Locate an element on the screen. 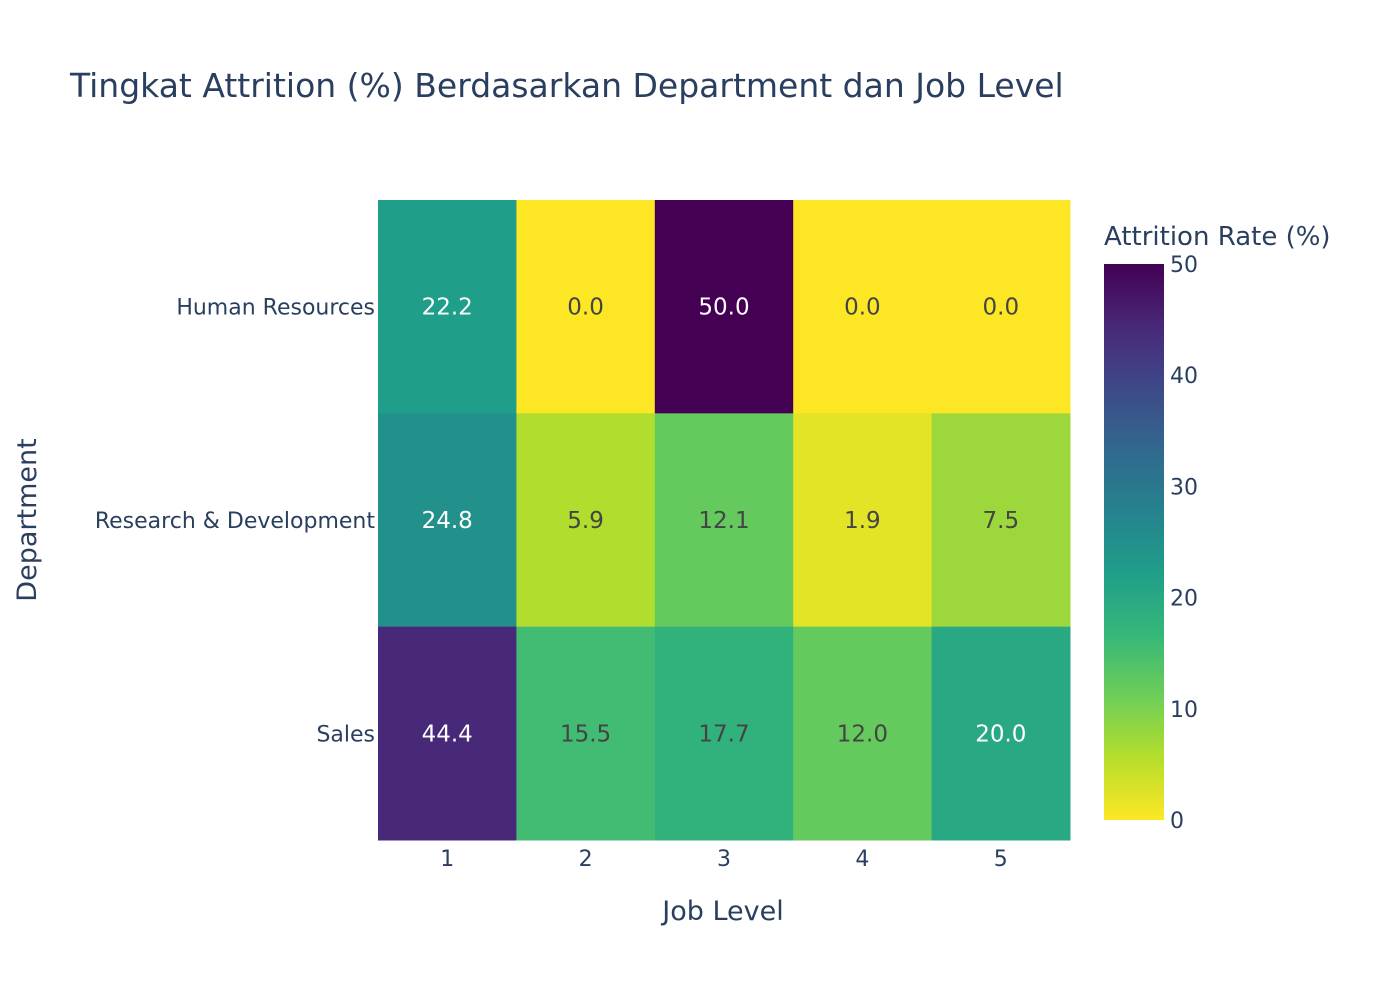  cell-value-label: 12.1 is located at coordinates (723, 521).